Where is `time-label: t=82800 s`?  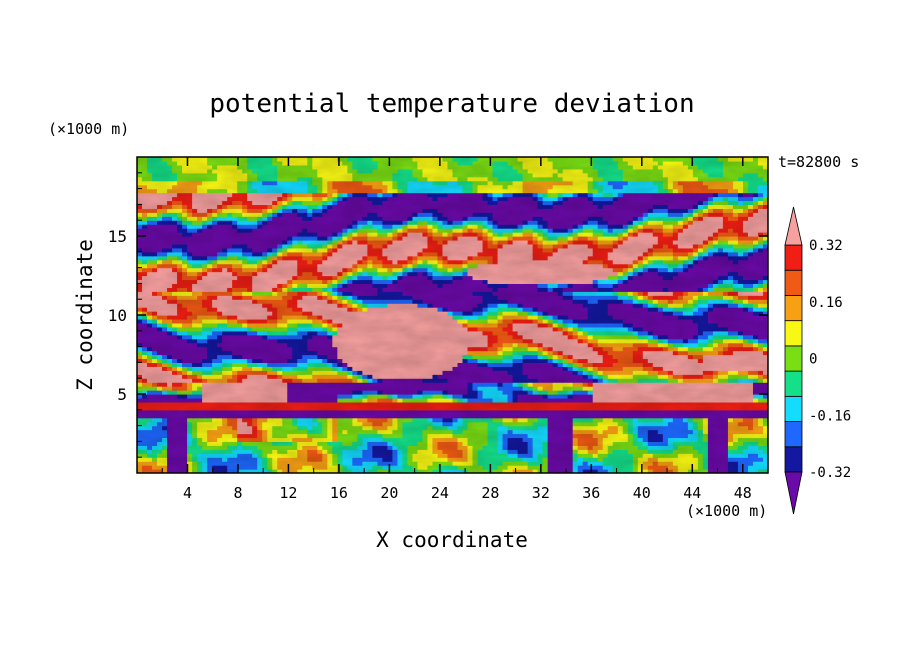 time-label: t=82800 s is located at coordinates (818, 162).